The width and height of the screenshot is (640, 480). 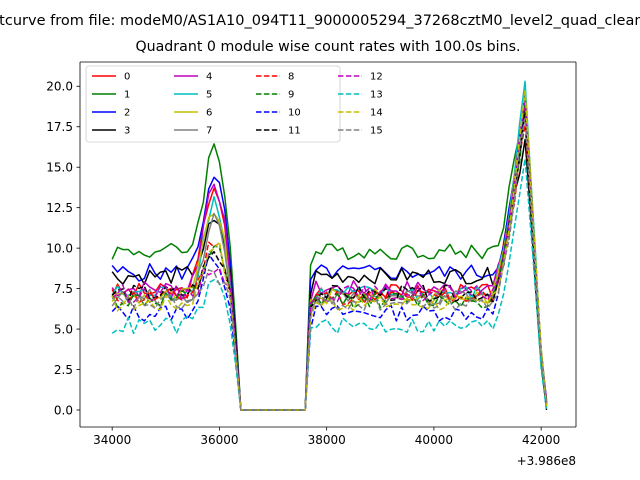 What do you see at coordinates (209, 131) in the screenshot?
I see `legend-label-7: 7` at bounding box center [209, 131].